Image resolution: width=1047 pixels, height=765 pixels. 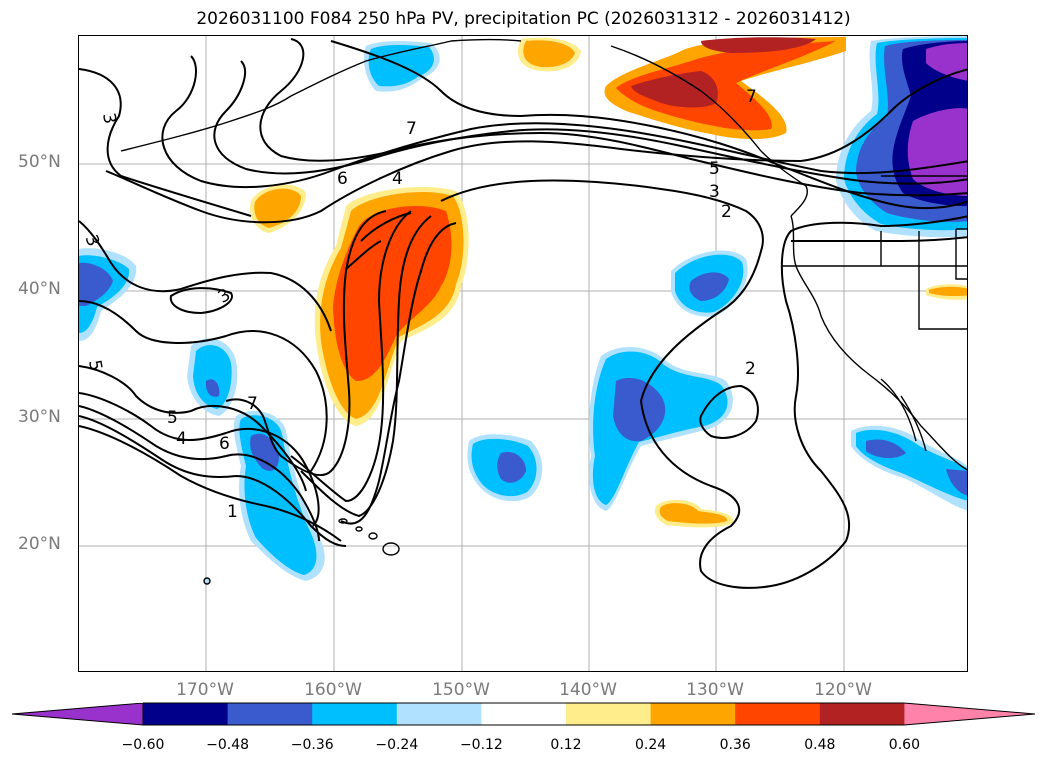 What do you see at coordinates (725, 88) in the screenshot?
I see `precip-bc-coast` at bounding box center [725, 88].